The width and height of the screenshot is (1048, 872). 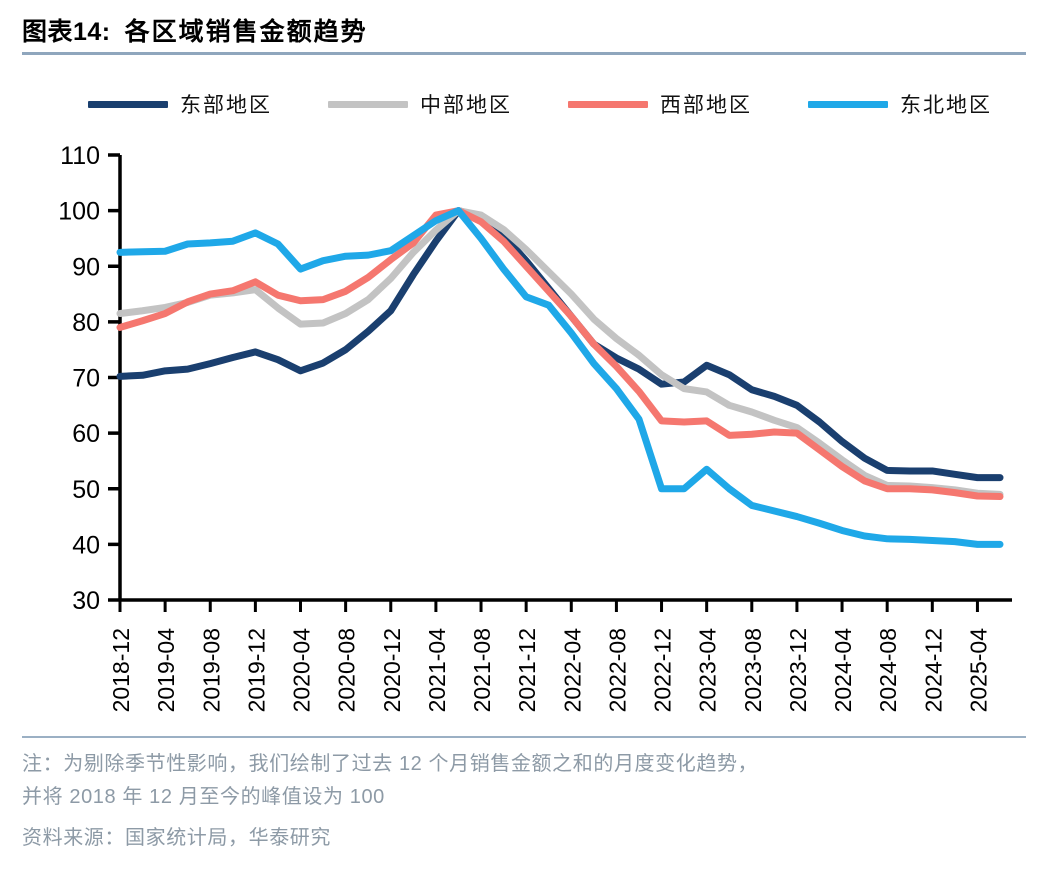 I want to click on x-tick-label: 2025-04, so click(x=978, y=670).